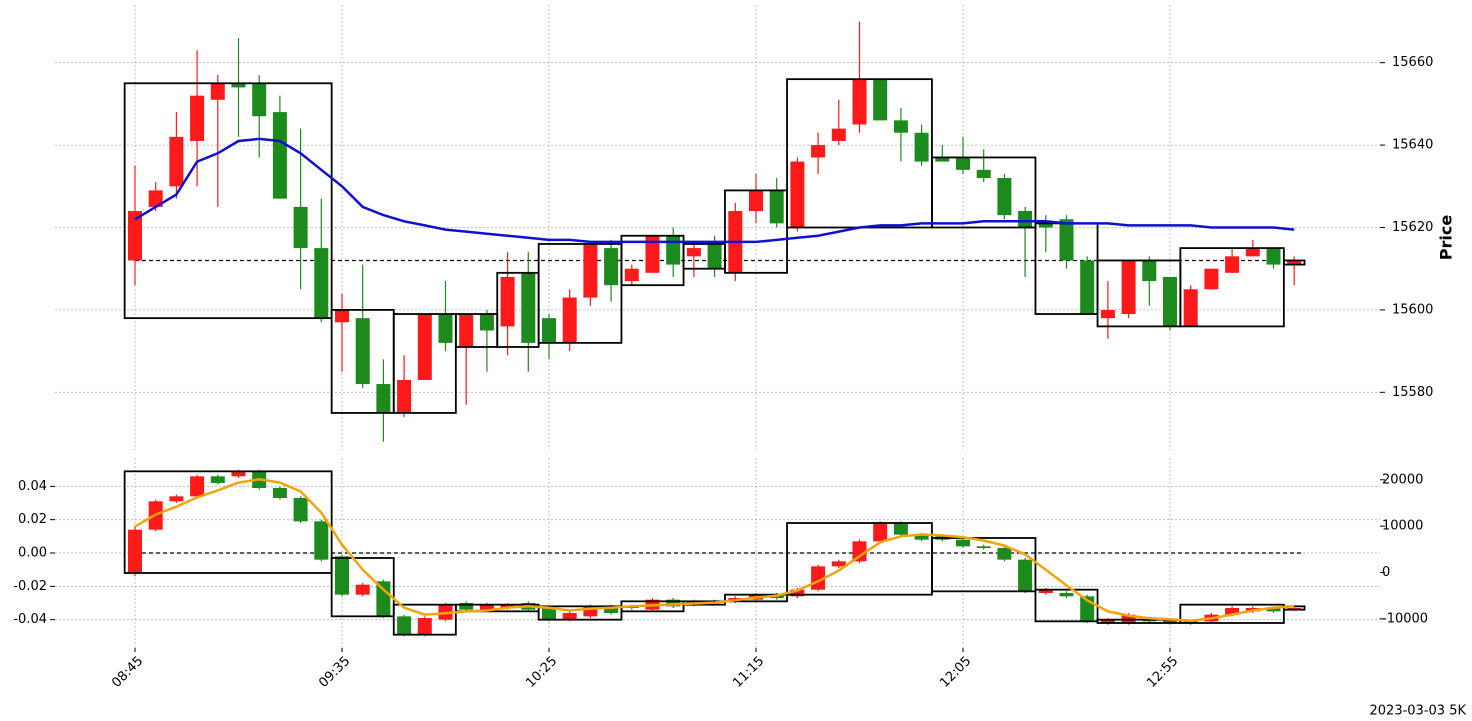 The image size is (1472, 721). What do you see at coordinates (1412, 392) in the screenshot?
I see `y-tick-label: 15580` at bounding box center [1412, 392].